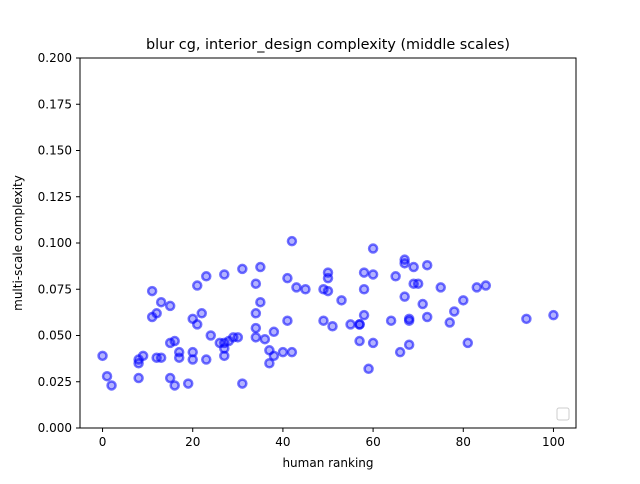  What do you see at coordinates (55, 104) in the screenshot?
I see `y-tick-label: 0.175` at bounding box center [55, 104].